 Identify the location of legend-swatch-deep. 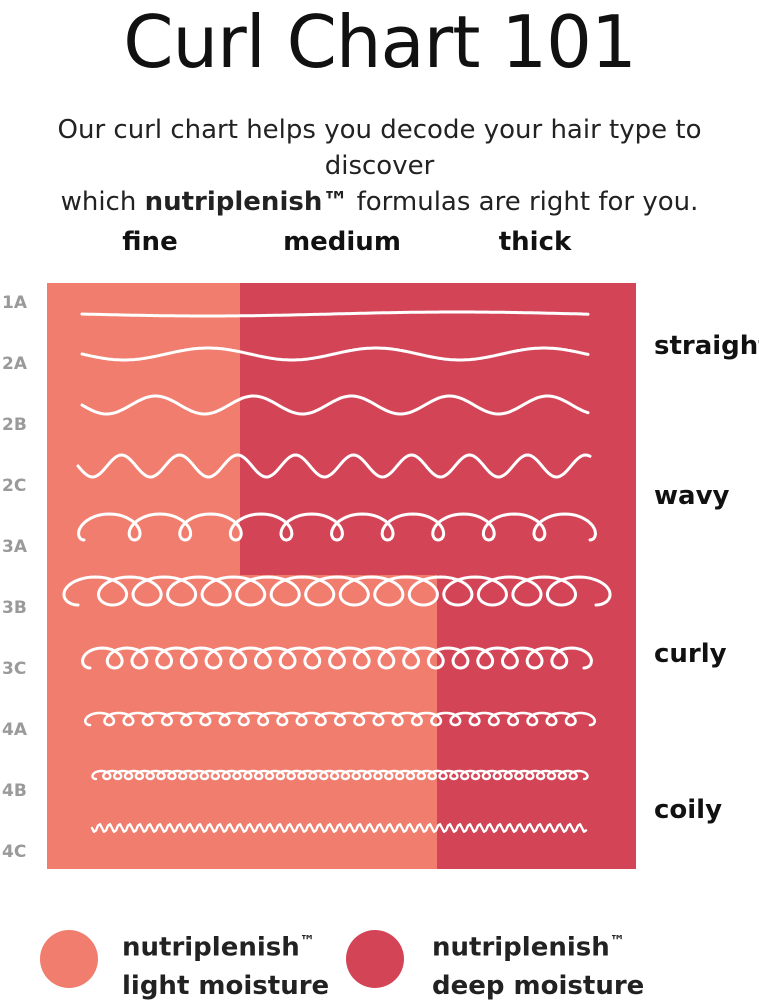
(375, 959).